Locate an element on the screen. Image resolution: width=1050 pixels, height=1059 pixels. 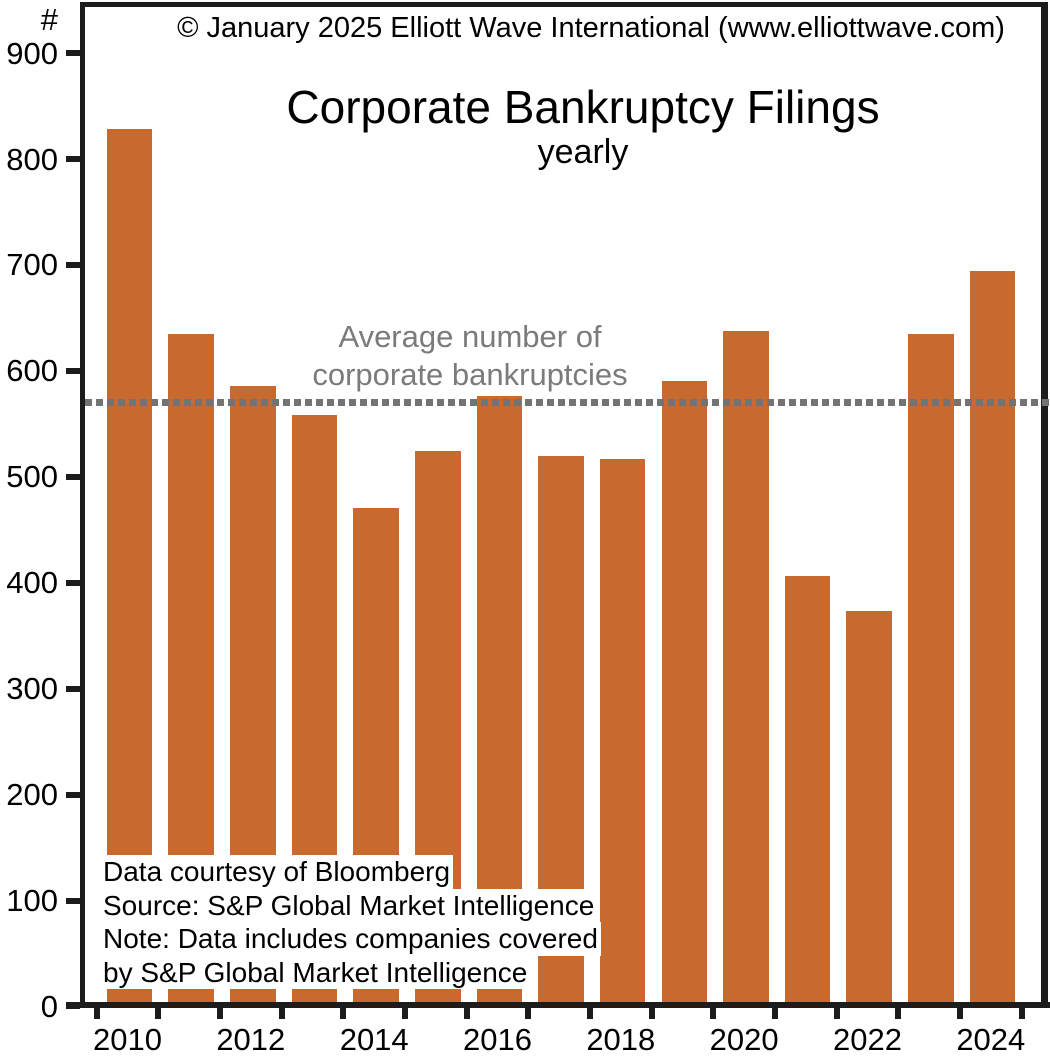
chart-subtitle: yearly is located at coordinates (583, 152).